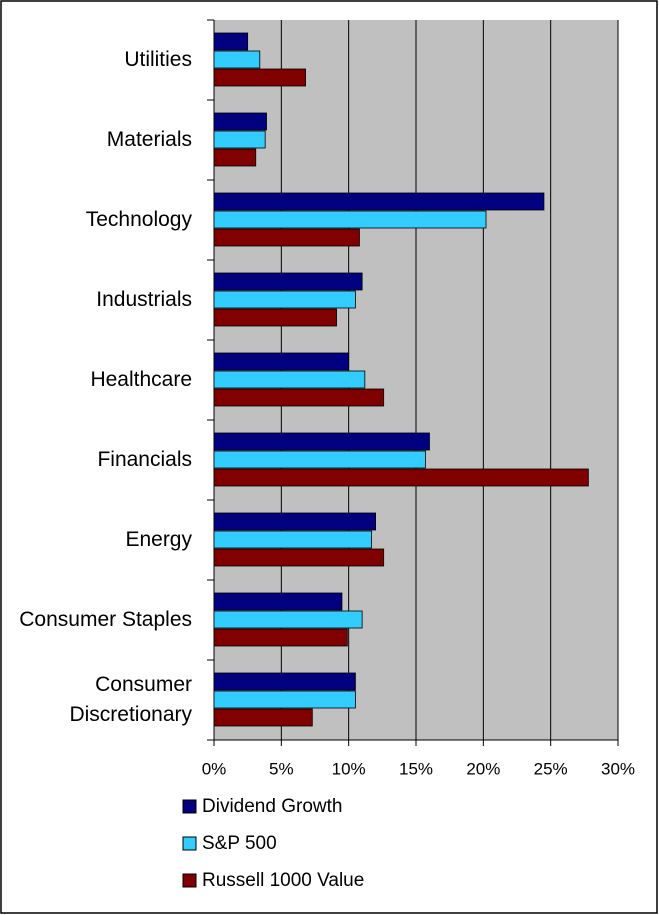 Image resolution: width=659 pixels, height=915 pixels. Describe the element at coordinates (349, 768) in the screenshot. I see `x-tick-label: 10%` at that location.